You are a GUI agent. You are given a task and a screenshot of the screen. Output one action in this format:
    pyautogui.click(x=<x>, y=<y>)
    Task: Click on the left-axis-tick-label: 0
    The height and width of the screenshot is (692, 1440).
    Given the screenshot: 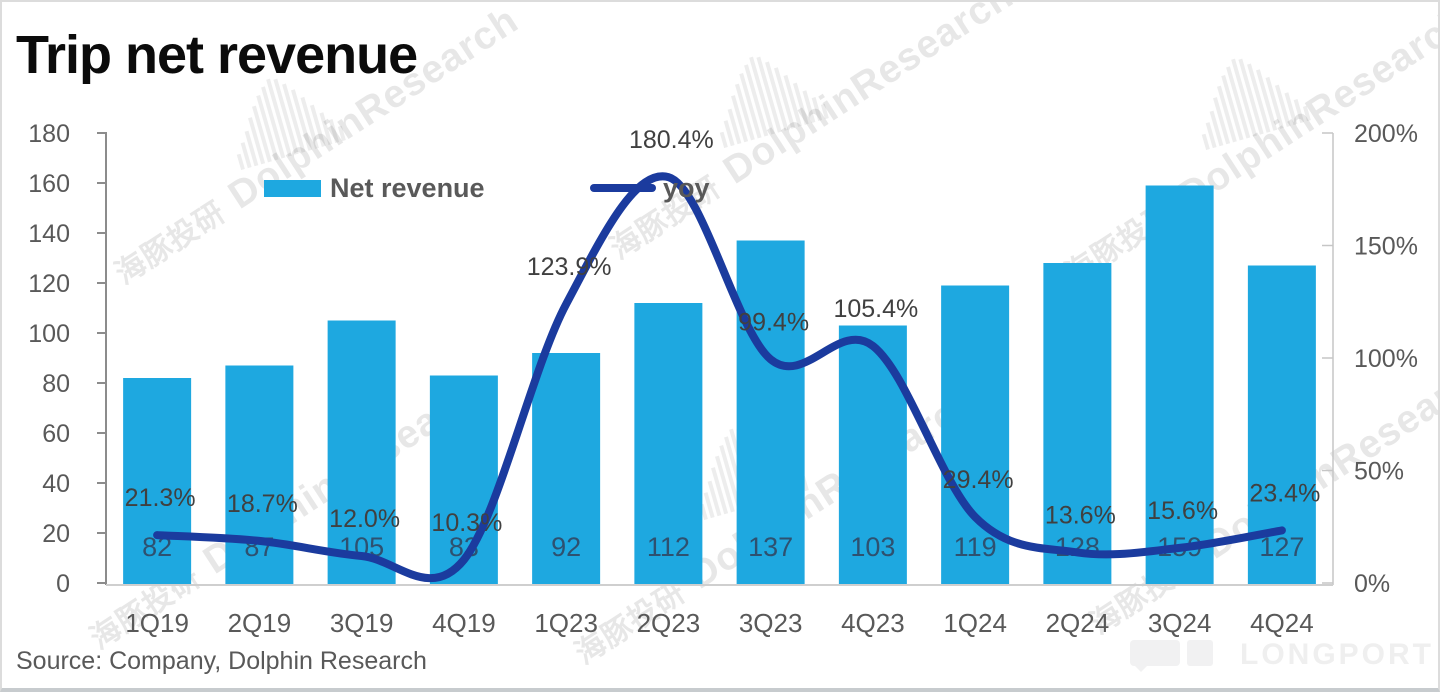 What is the action you would take?
    pyautogui.click(x=63, y=584)
    